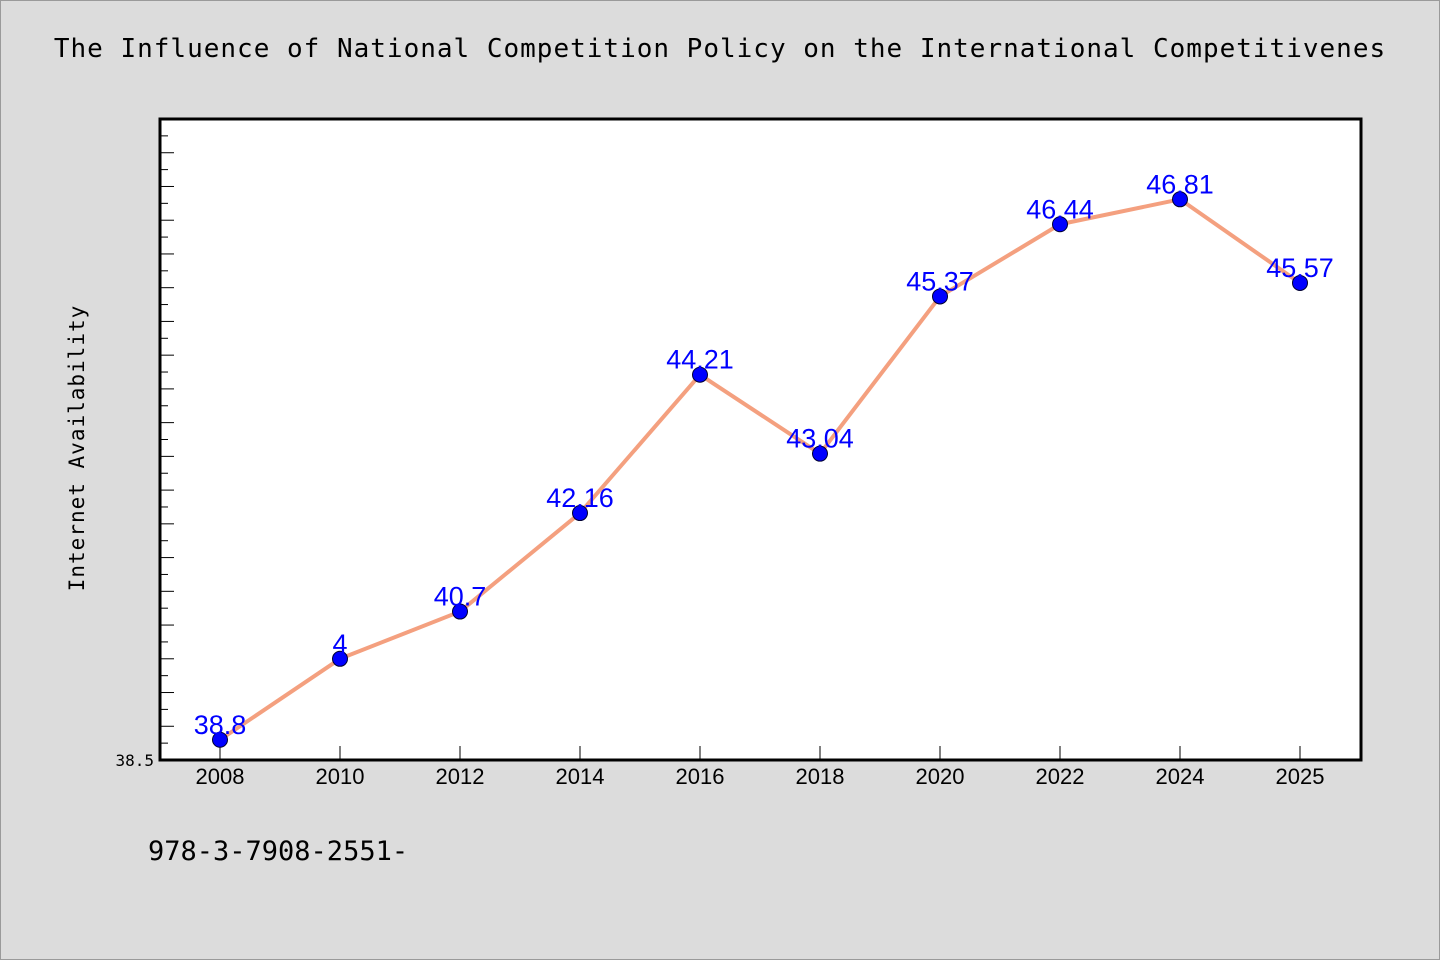 This screenshot has height=960, width=1440. I want to click on x-tick-label: 2016, so click(700, 776).